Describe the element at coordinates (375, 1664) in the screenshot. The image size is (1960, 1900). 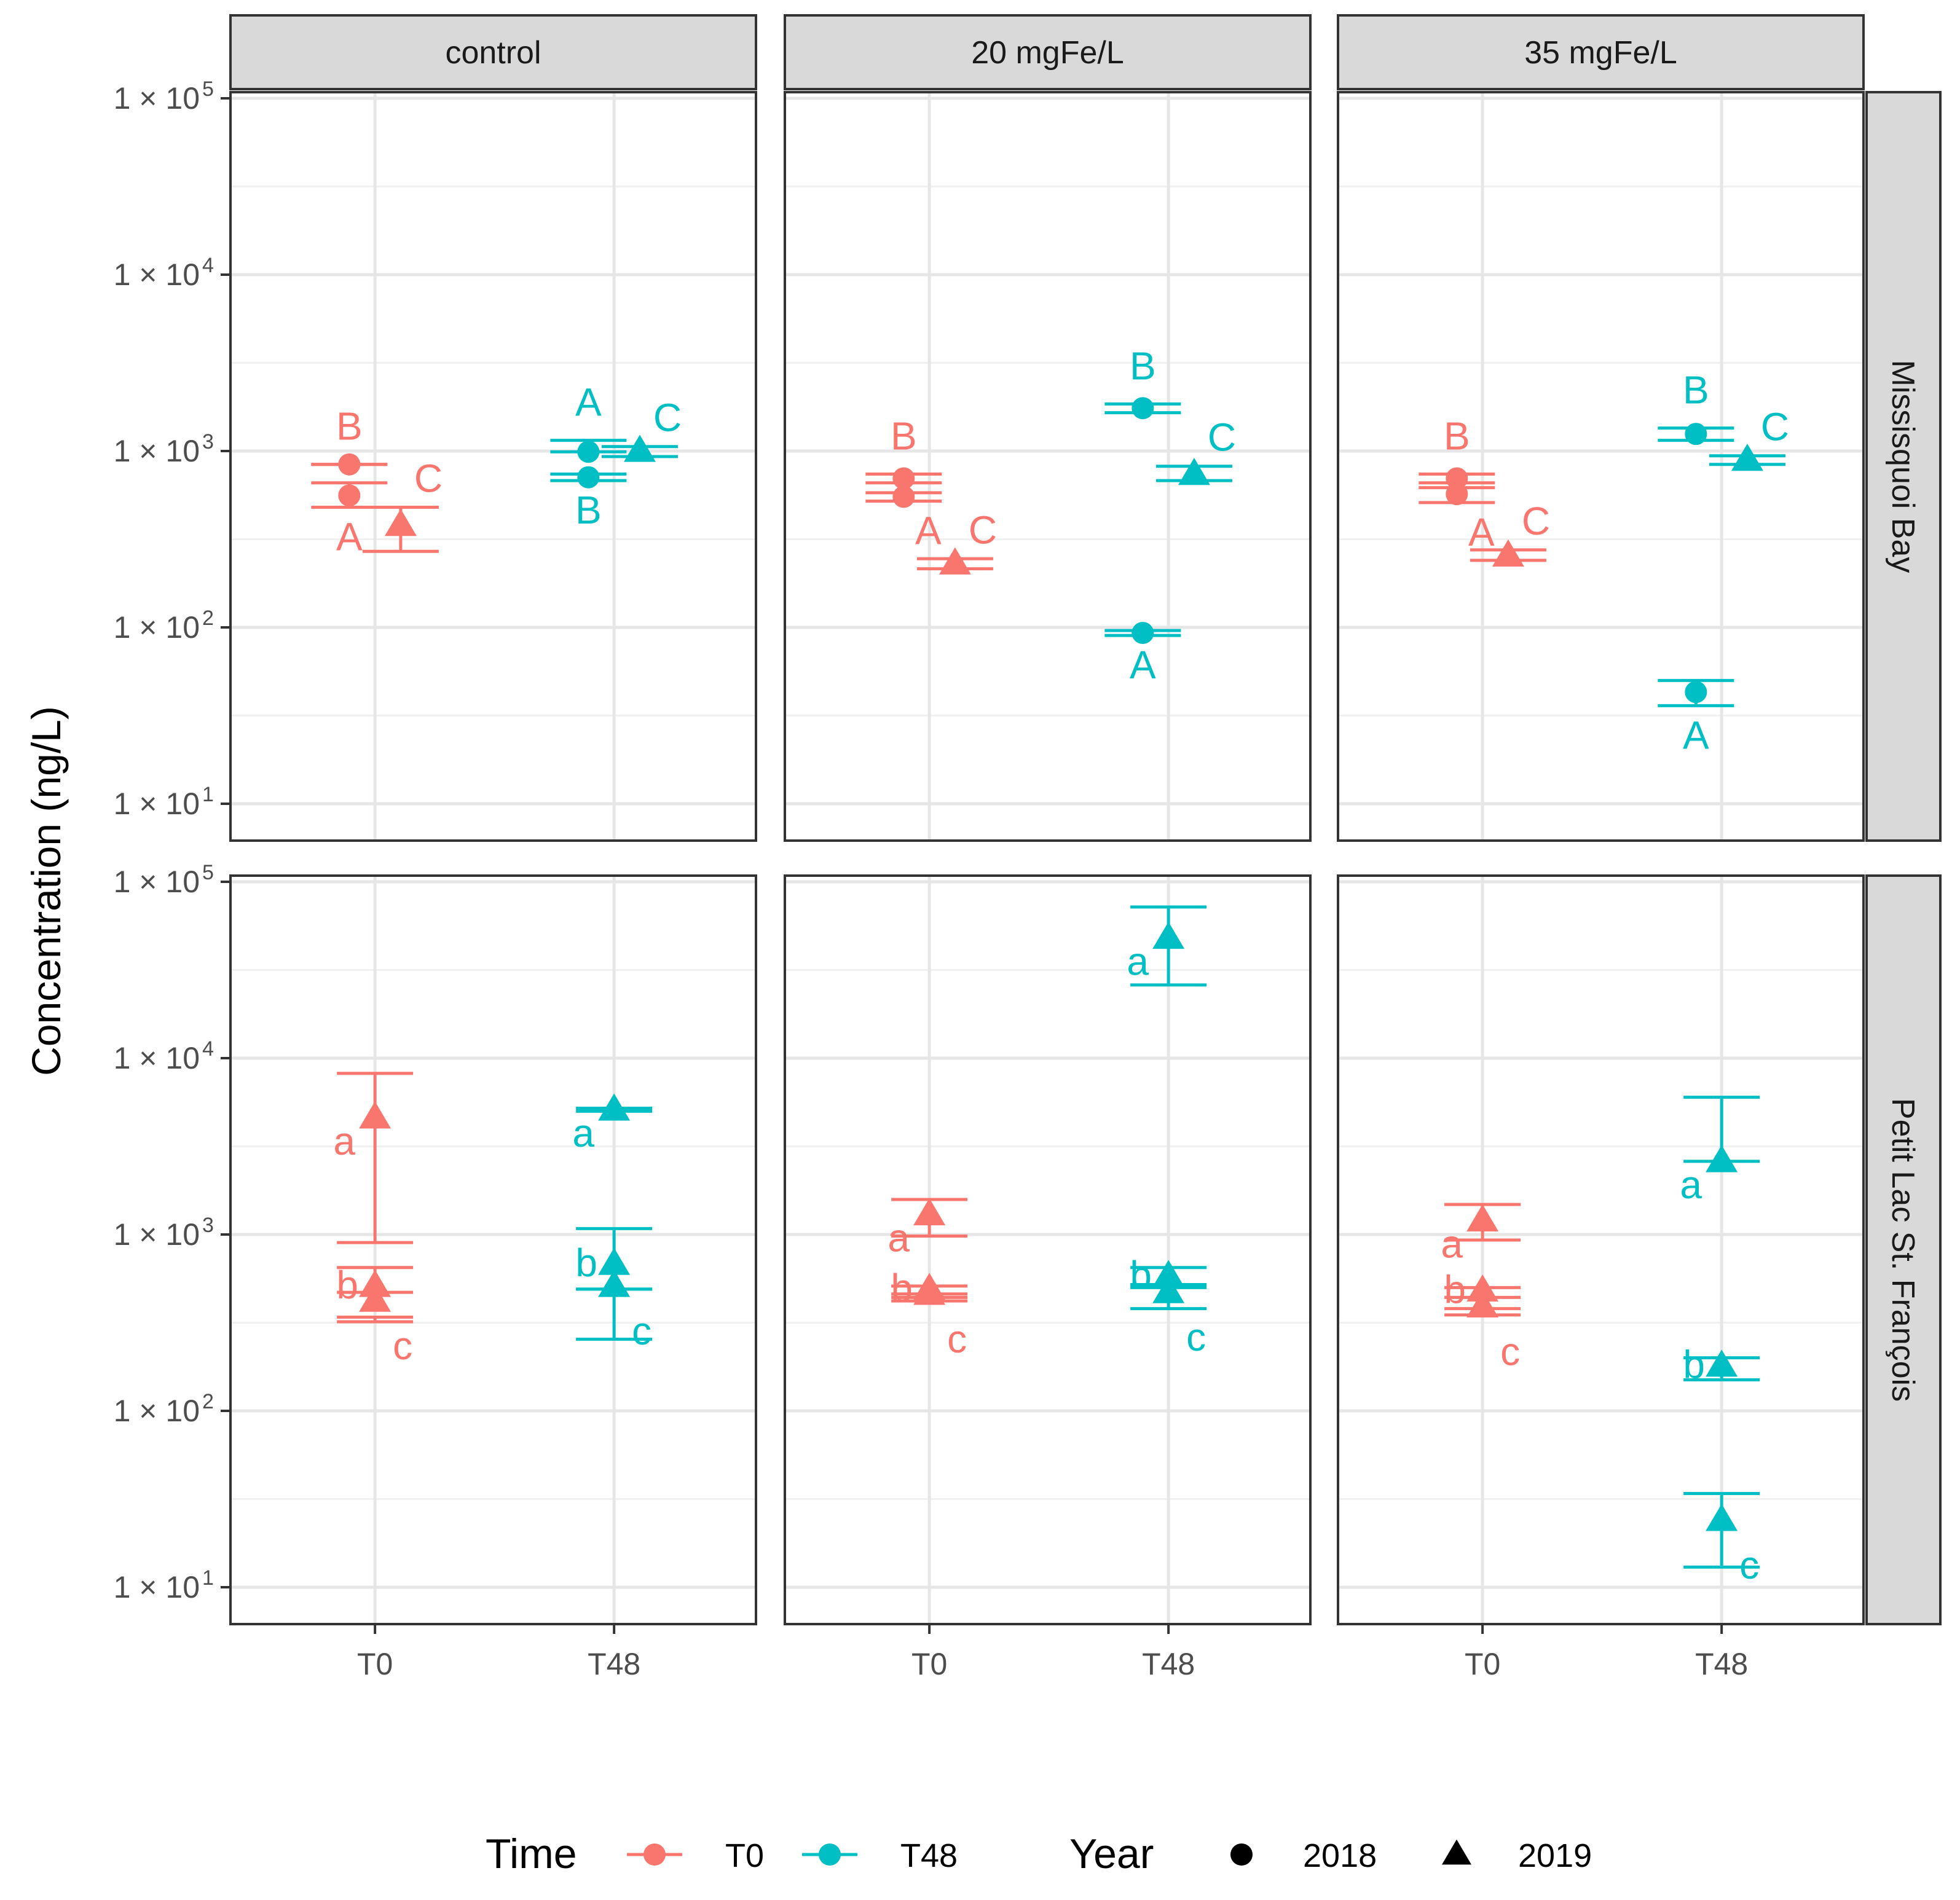
I see `x-tick-label: T0` at that location.